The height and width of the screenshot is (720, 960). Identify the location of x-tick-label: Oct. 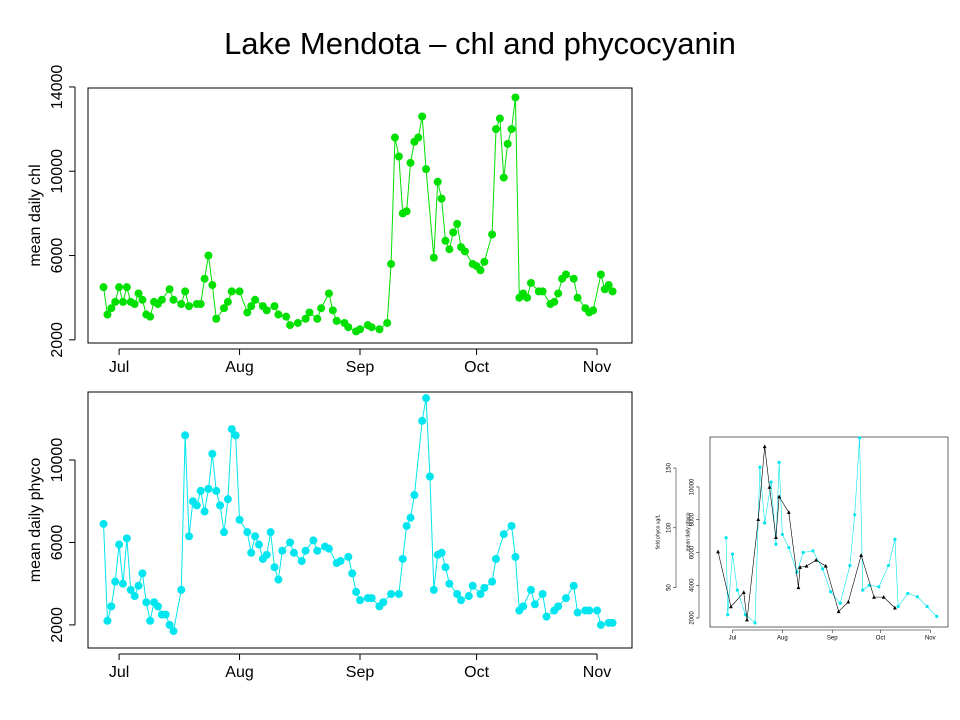
(476, 672).